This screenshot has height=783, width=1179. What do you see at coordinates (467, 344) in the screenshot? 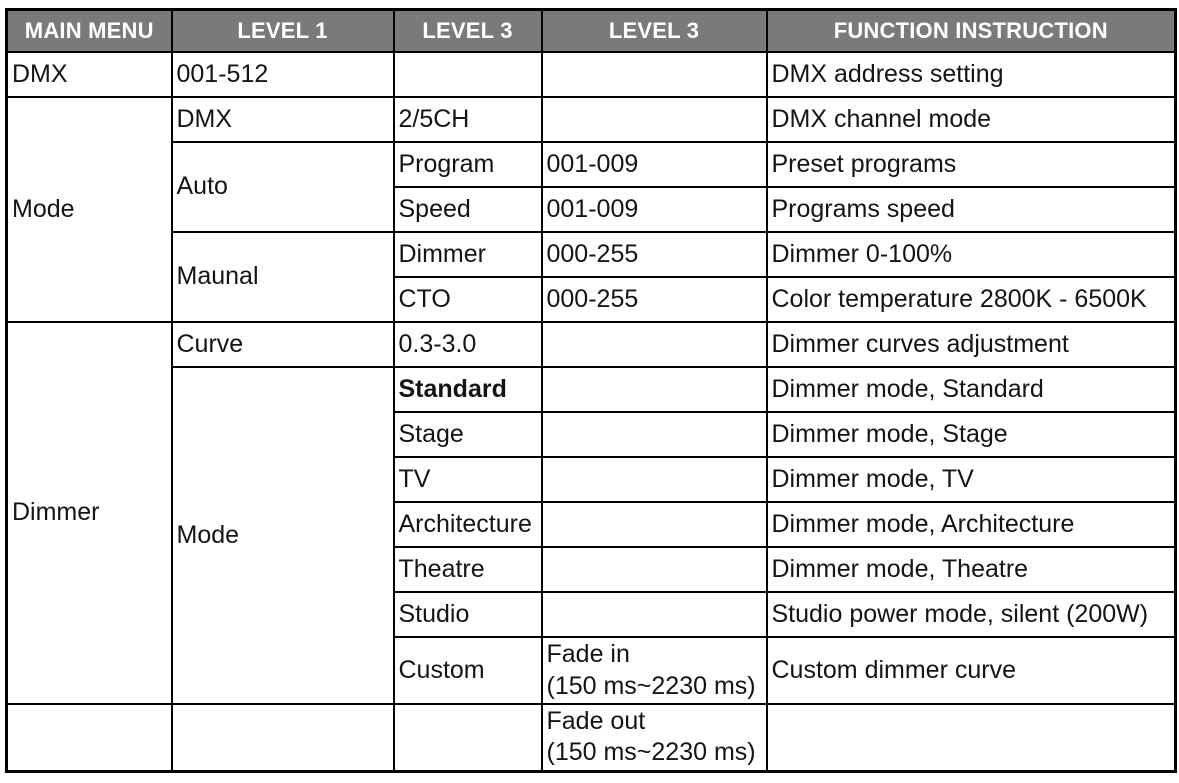
I see `cell-curve-range: 0.3-3.0` at bounding box center [467, 344].